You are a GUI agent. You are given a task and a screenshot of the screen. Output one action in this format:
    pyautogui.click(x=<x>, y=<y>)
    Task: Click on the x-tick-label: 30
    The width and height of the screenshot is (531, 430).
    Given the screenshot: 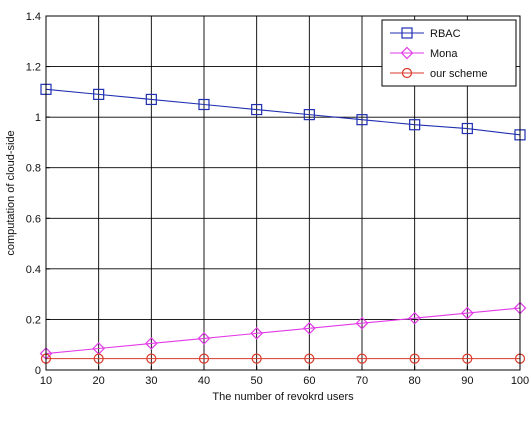 What is the action you would take?
    pyautogui.click(x=151, y=381)
    